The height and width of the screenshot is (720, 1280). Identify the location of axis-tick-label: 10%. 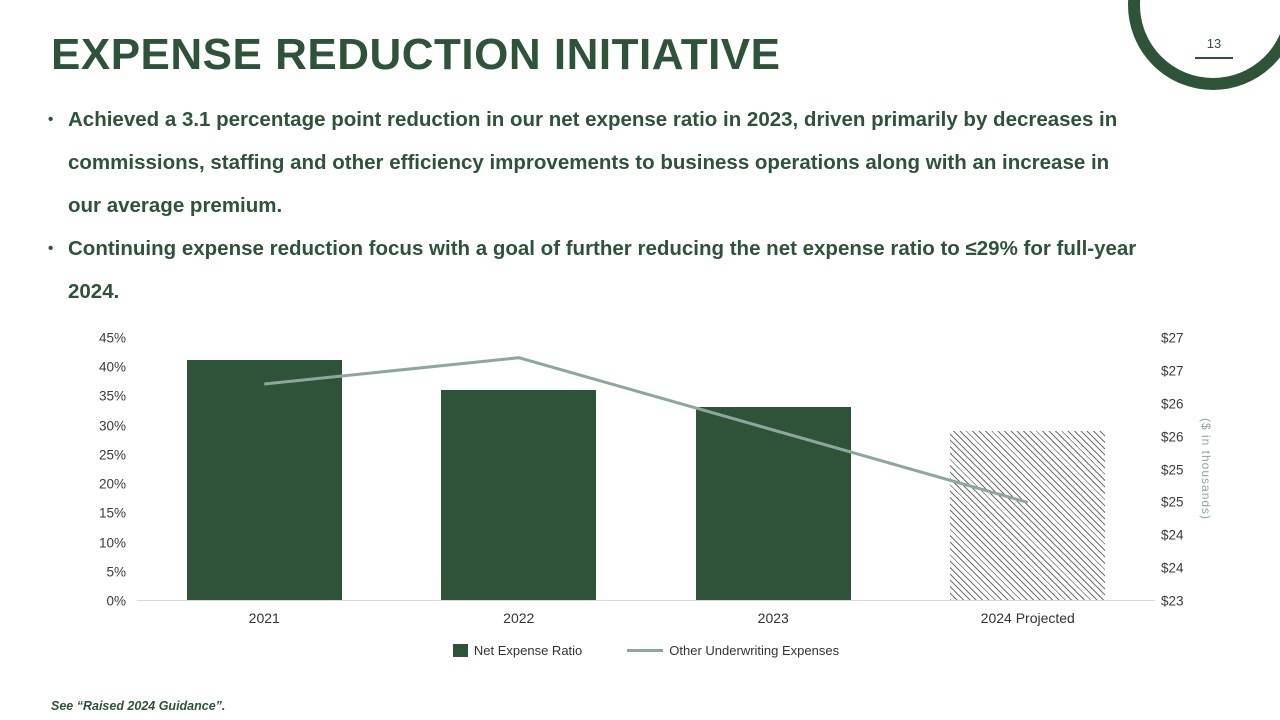
(112, 543).